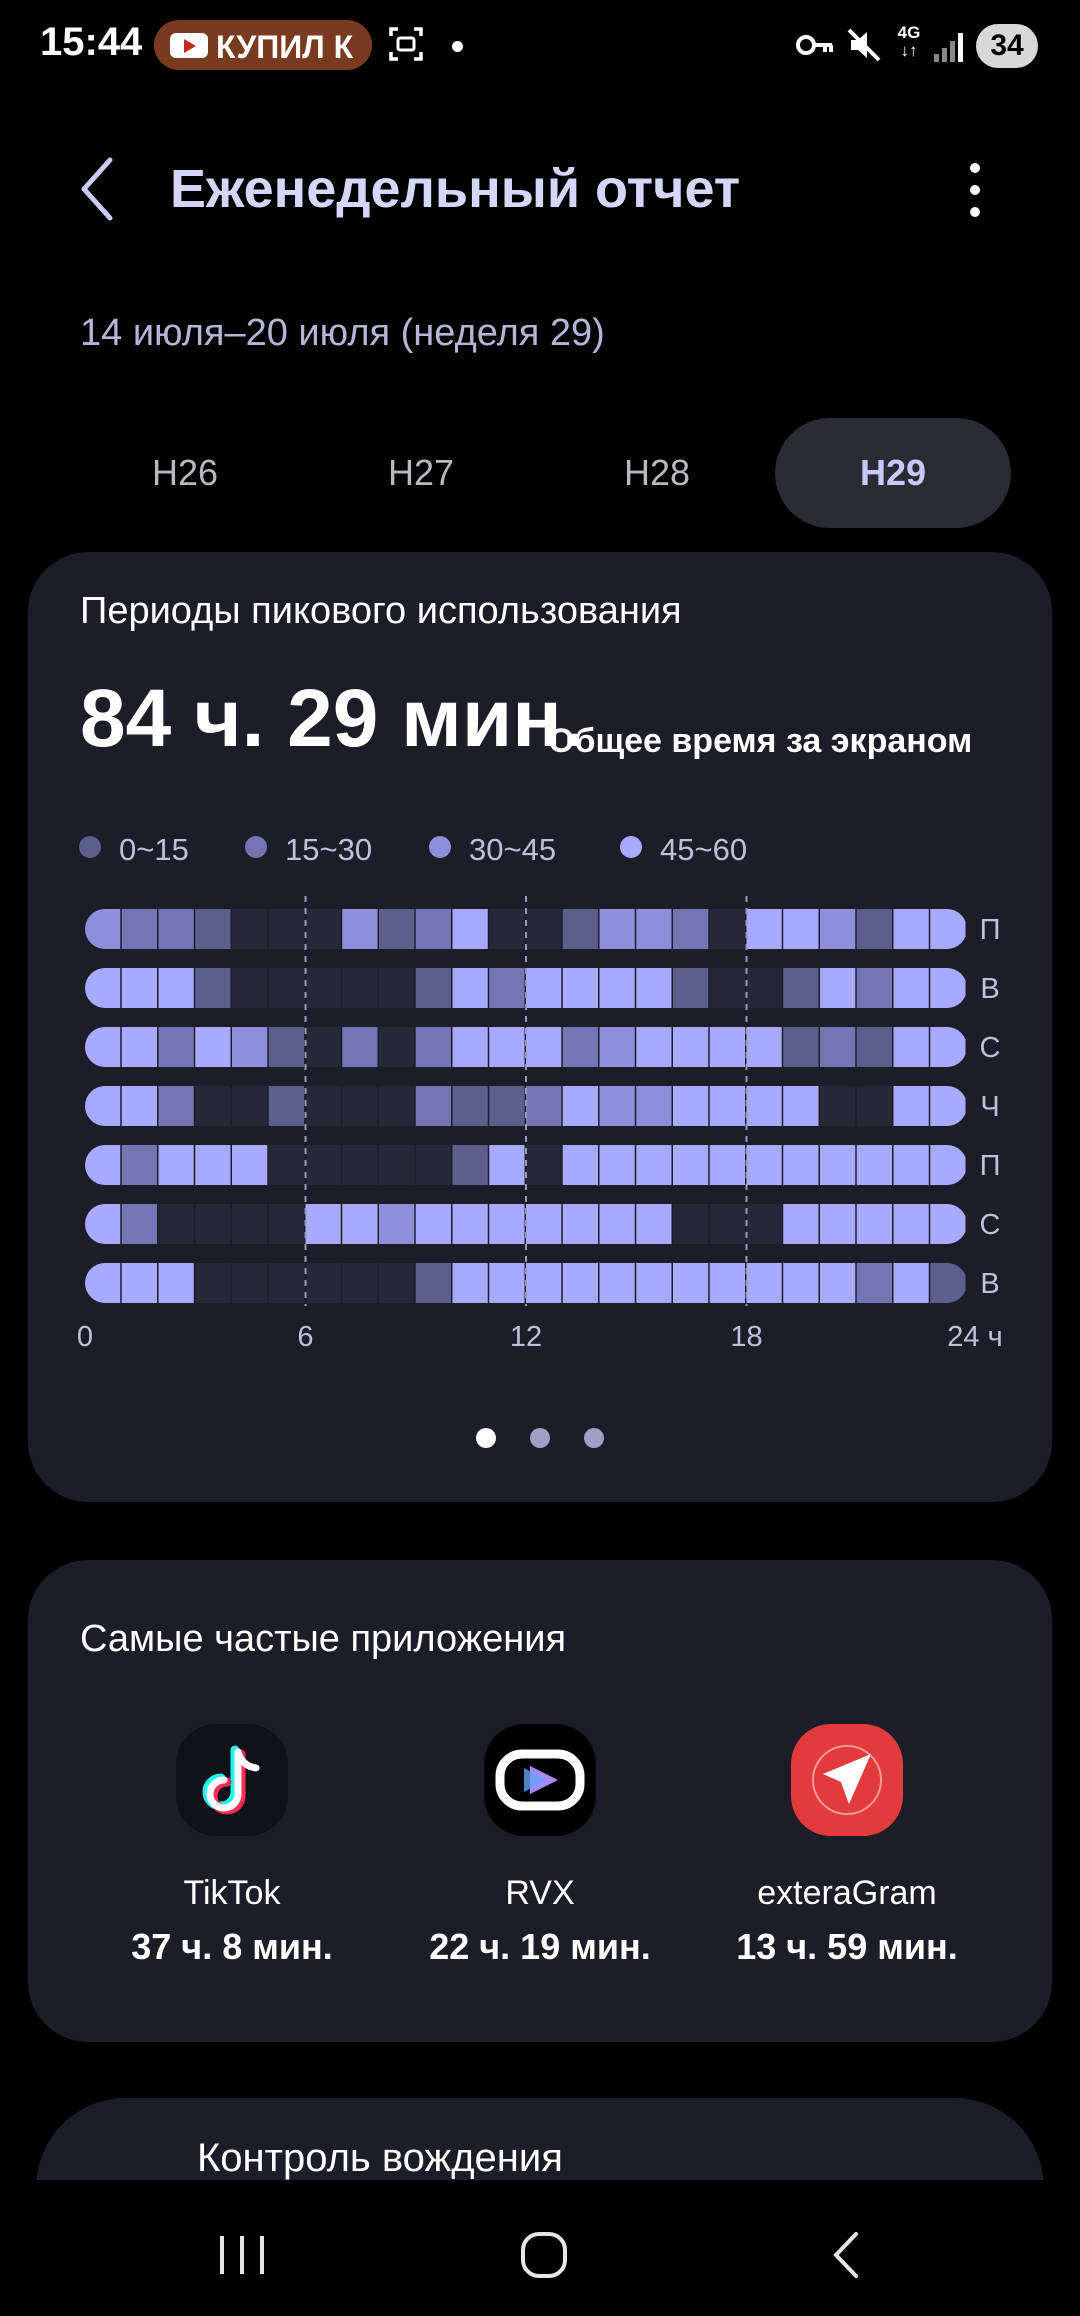 The image size is (1080, 2316). I want to click on tab-week-27: Н27, so click(421, 472).